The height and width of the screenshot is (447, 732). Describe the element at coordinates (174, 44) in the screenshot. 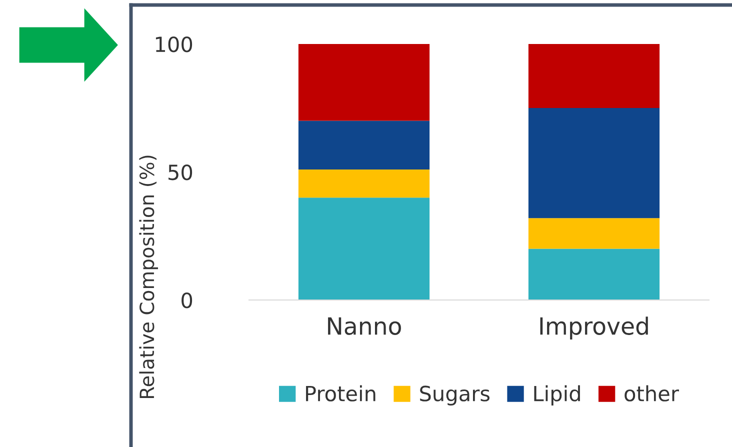

I see `y-tick-label: 100` at that location.